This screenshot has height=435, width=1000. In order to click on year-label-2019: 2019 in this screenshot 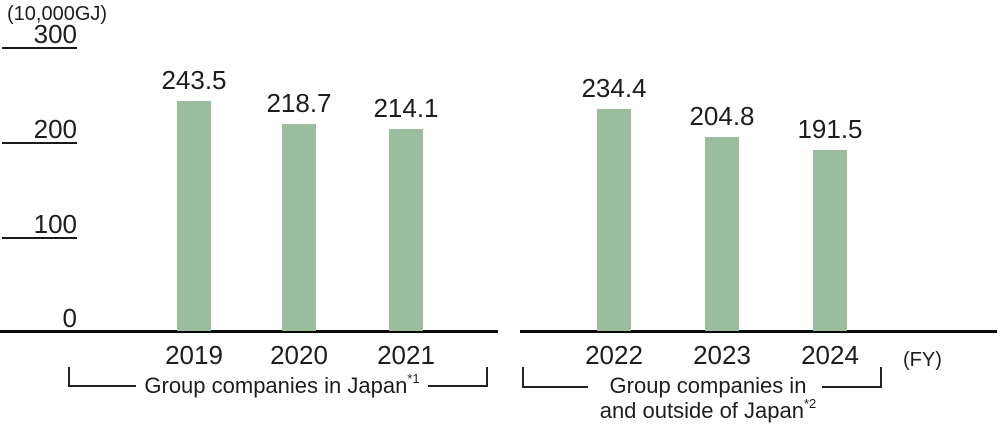, I will do `click(194, 355)`.